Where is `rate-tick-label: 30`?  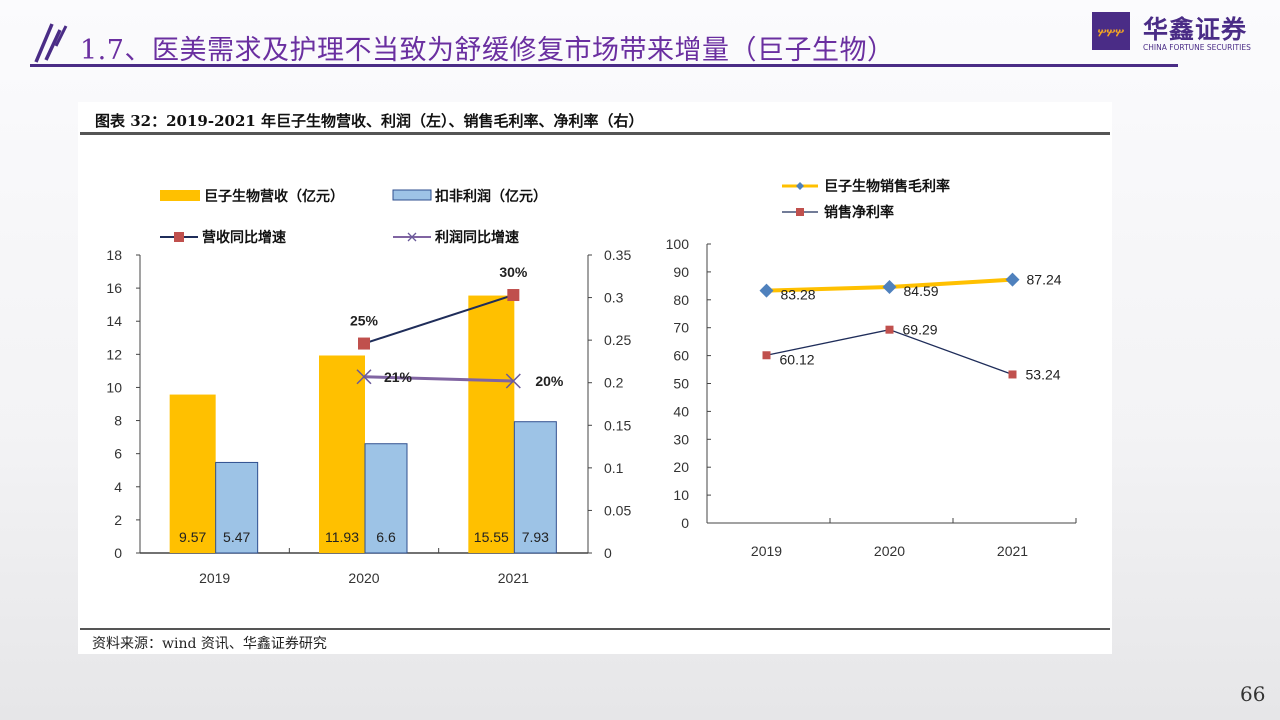 rate-tick-label: 30 is located at coordinates (681, 439).